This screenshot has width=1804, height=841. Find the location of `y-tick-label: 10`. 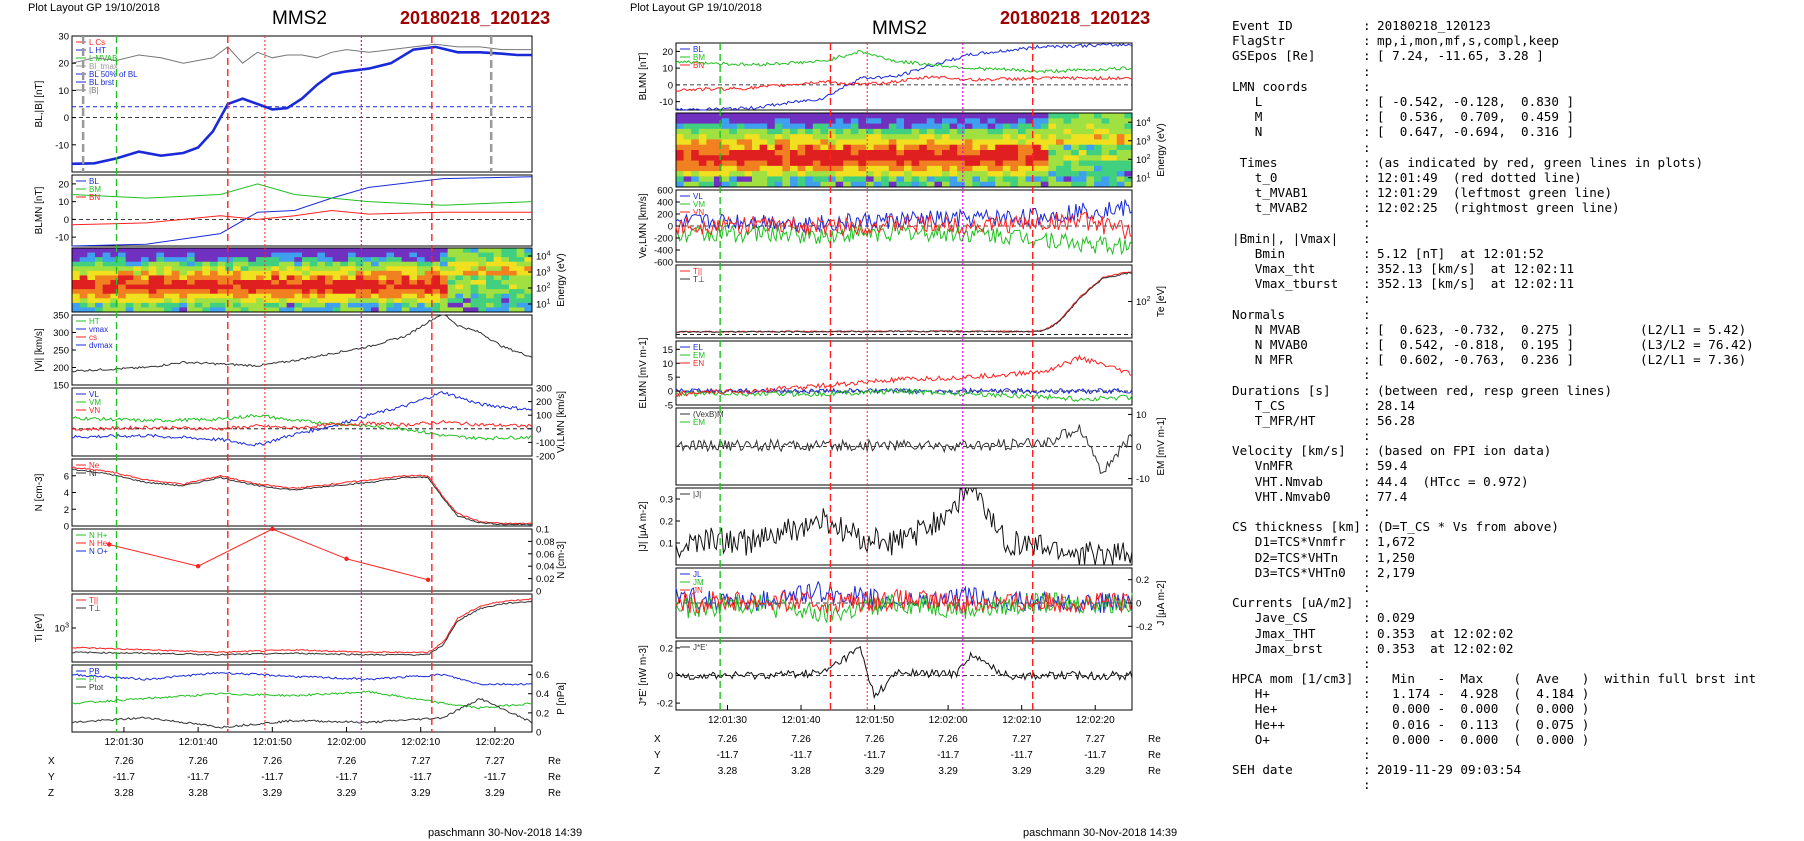

y-tick-label: 10 is located at coordinates (667, 364).